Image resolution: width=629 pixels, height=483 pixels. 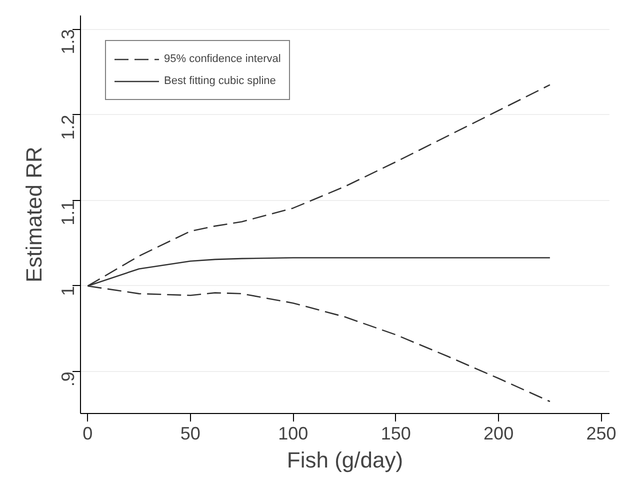 I want to click on legend-label: 95% confidence interval, so click(x=222, y=59).